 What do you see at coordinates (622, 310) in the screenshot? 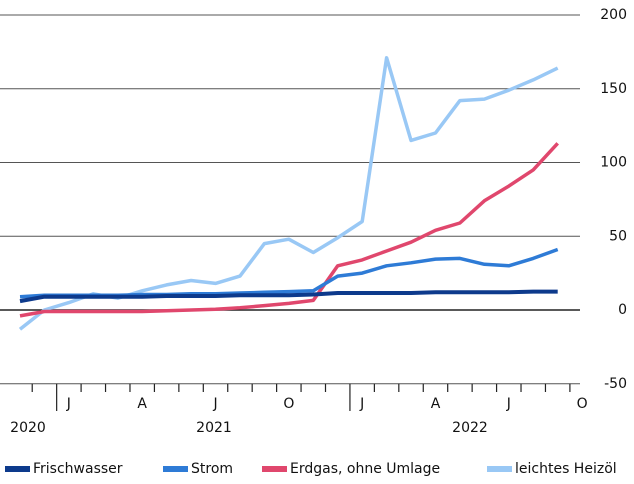
I see `y-tick-label: 0` at bounding box center [622, 310].